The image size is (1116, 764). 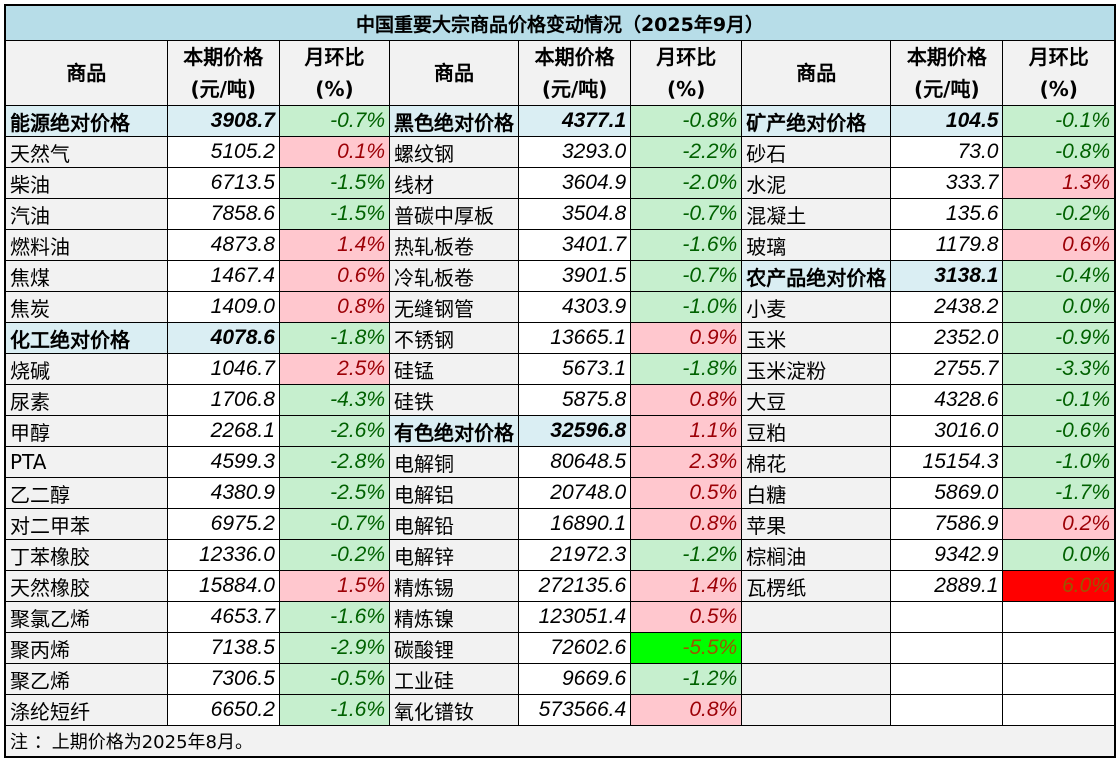 What do you see at coordinates (86, 121) in the screenshot?
I see `group-name-cell: 能源绝对价格` at bounding box center [86, 121].